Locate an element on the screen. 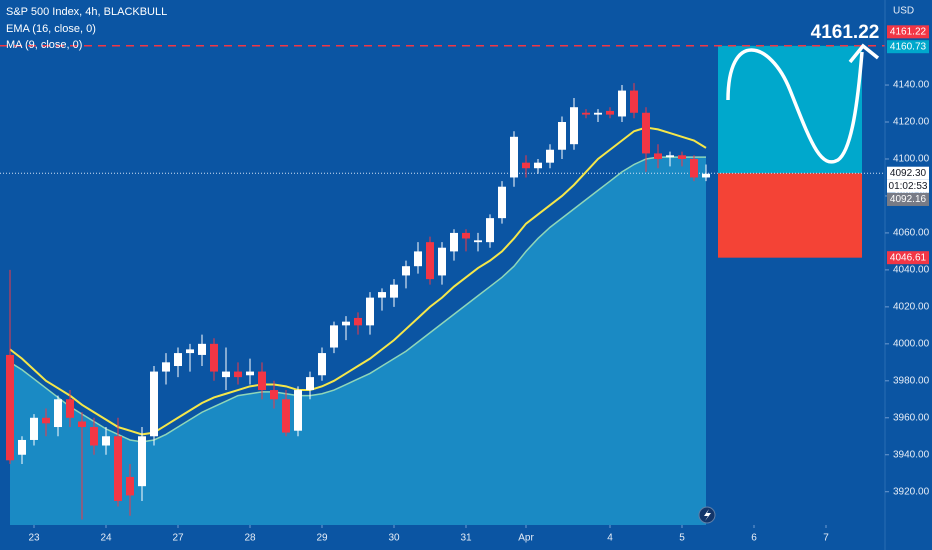  legend-entry: EMA (16, close, 0) is located at coordinates (51, 29).